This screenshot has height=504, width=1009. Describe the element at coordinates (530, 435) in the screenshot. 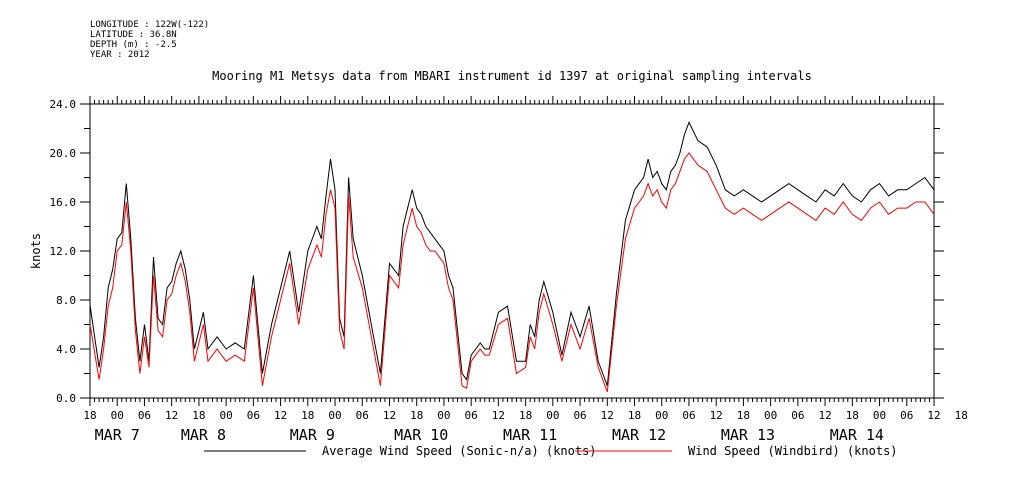

I see `date-label: MAR 11` at that location.